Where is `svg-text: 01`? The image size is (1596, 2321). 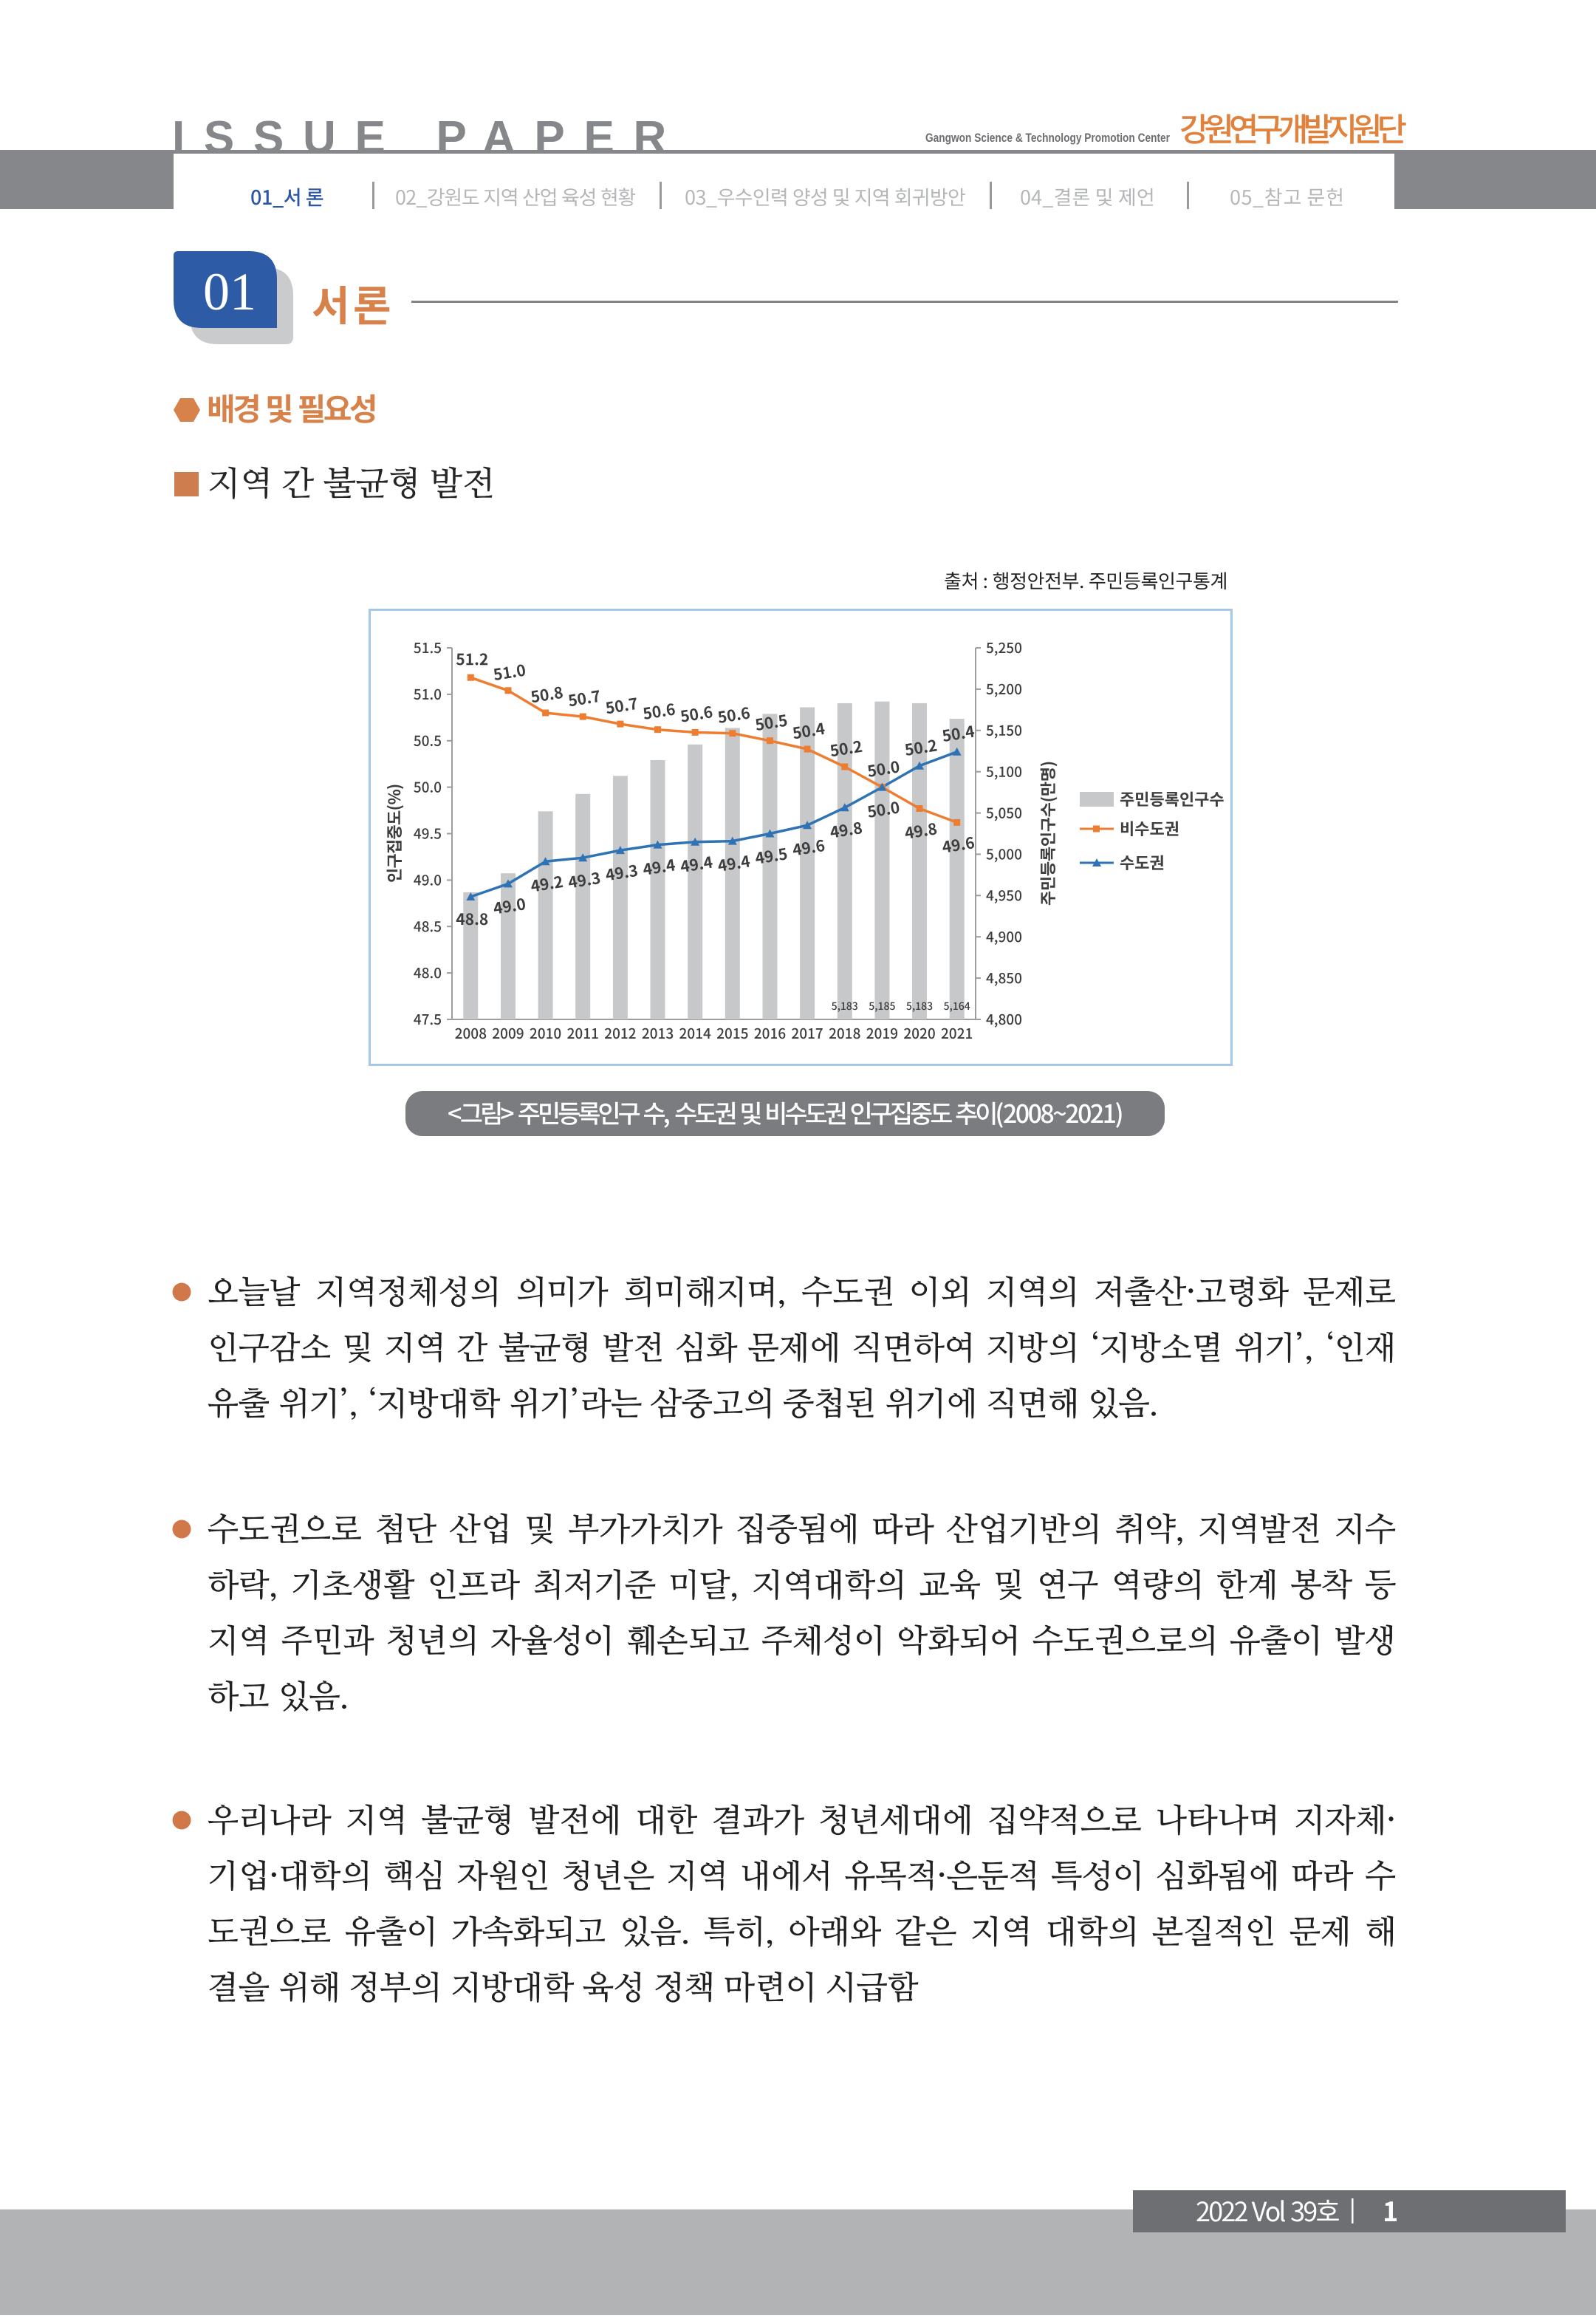 svg-text: 01 is located at coordinates (229, 291).